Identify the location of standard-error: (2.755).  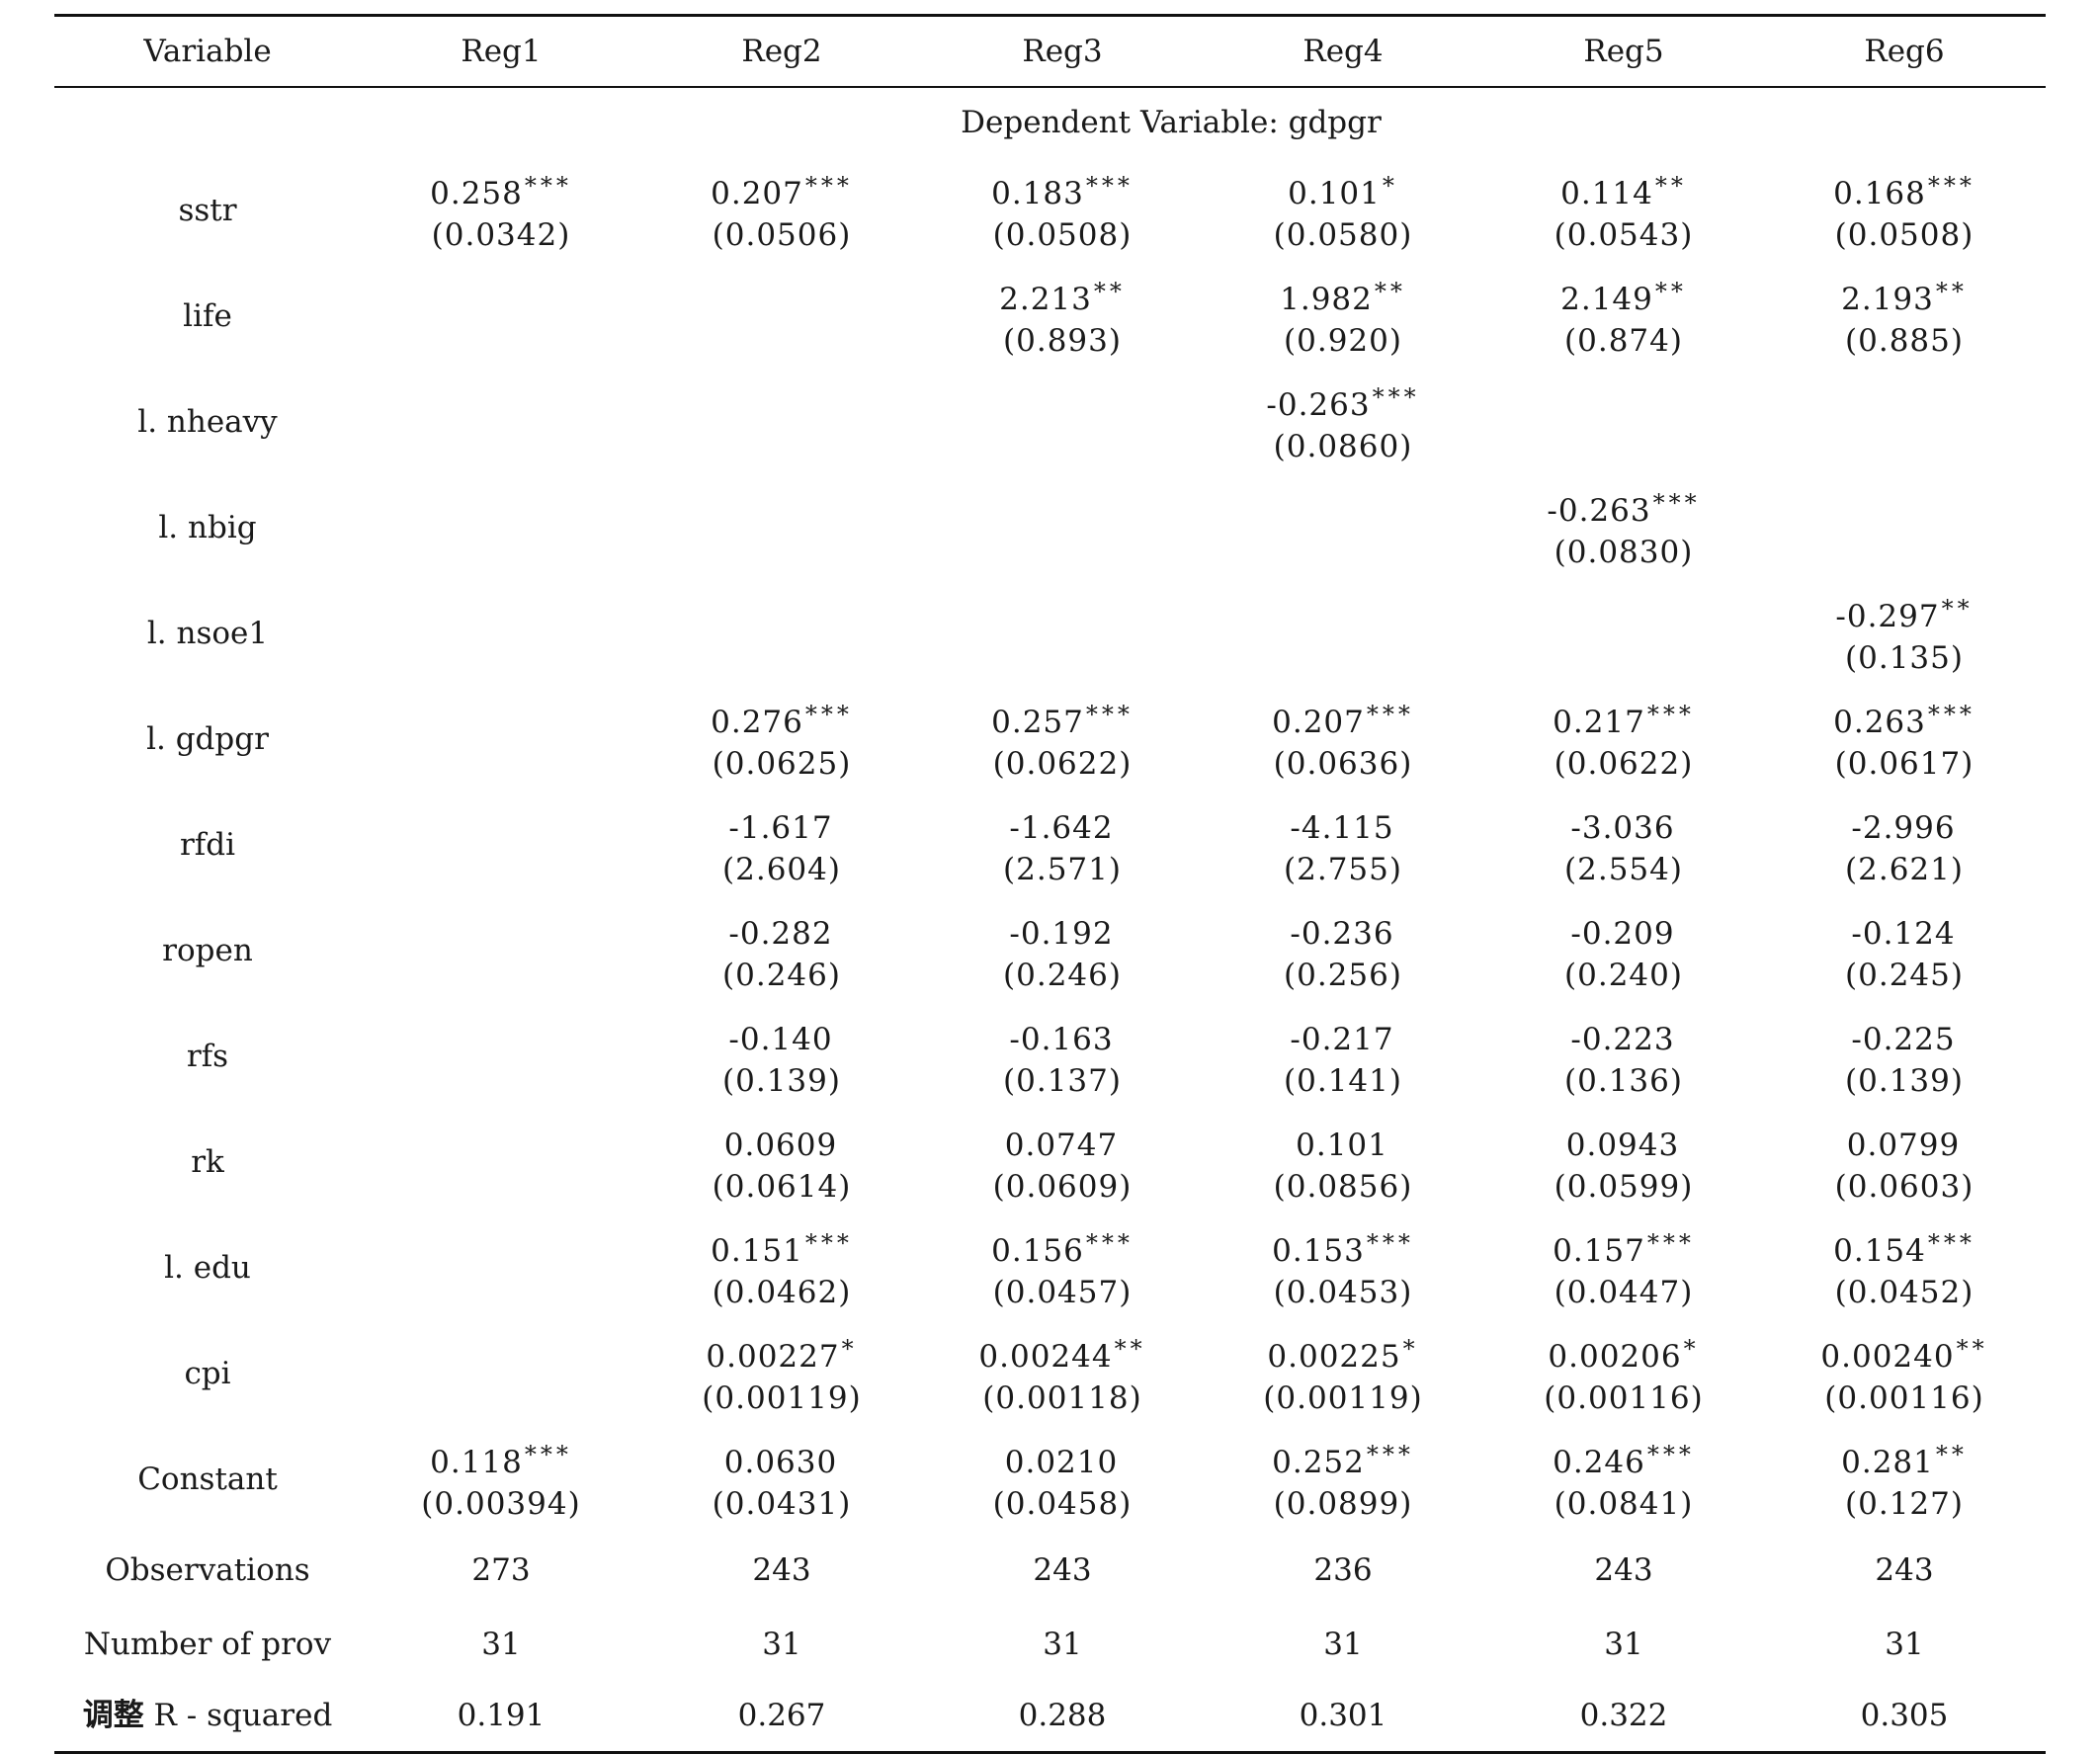
(1343, 869).